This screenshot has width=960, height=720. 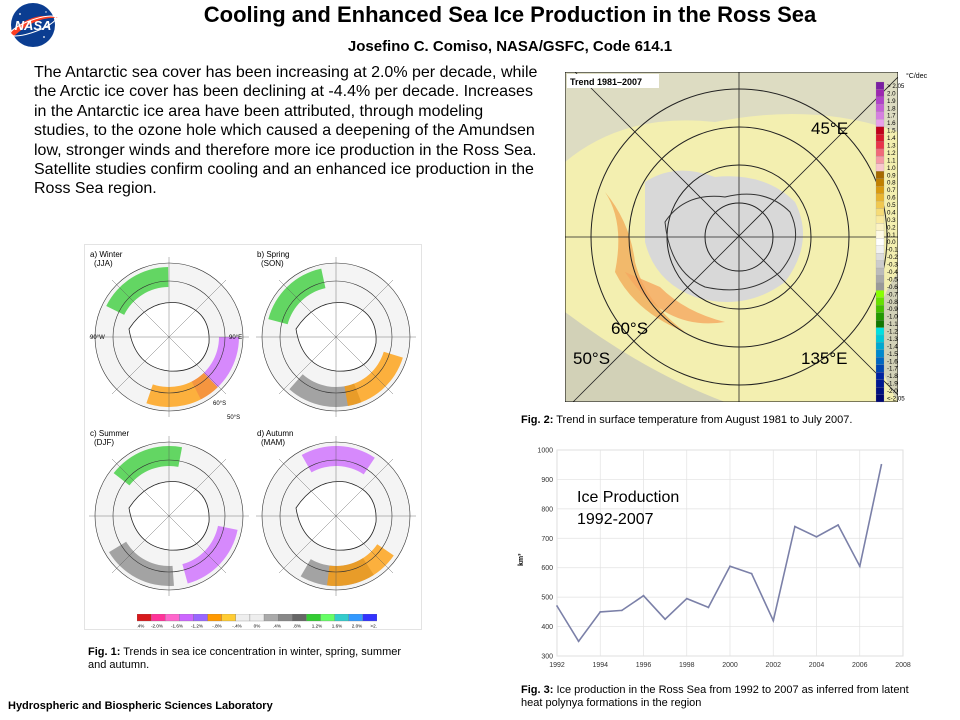 What do you see at coordinates (892, 354) in the screenshot?
I see `colorbar-tick-label: -1.5` at bounding box center [892, 354].